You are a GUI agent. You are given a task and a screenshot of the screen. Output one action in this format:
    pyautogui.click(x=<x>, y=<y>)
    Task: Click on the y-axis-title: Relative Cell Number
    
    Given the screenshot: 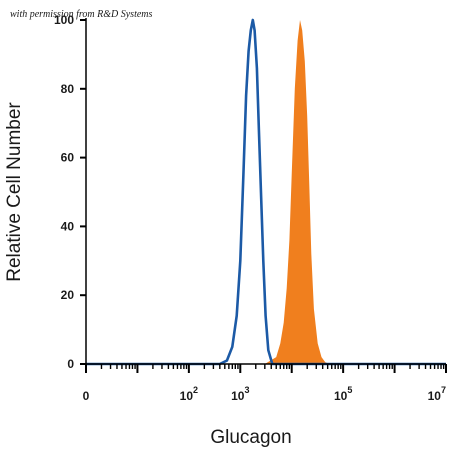 What is the action you would take?
    pyautogui.click(x=14, y=192)
    